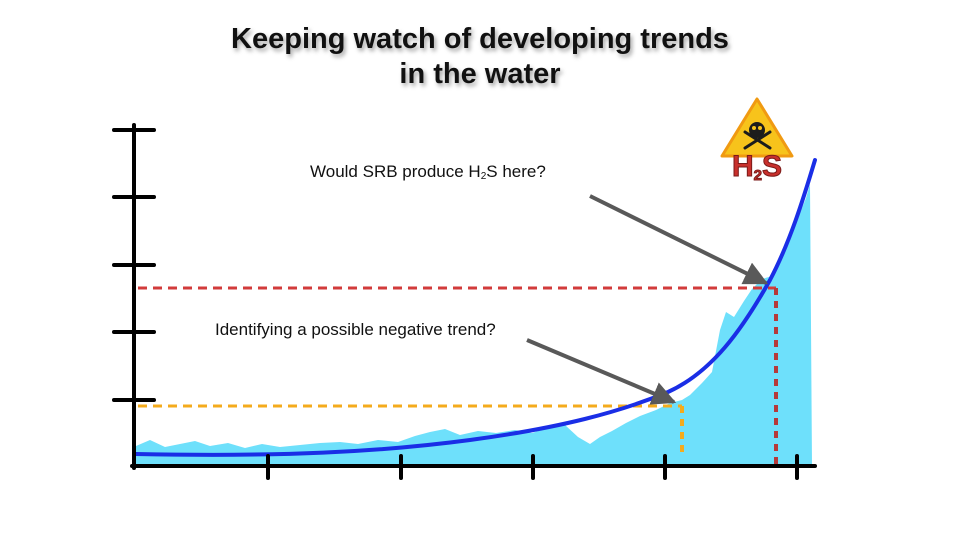  I want to click on callout-h2s-text-2: S here?, so click(516, 171).